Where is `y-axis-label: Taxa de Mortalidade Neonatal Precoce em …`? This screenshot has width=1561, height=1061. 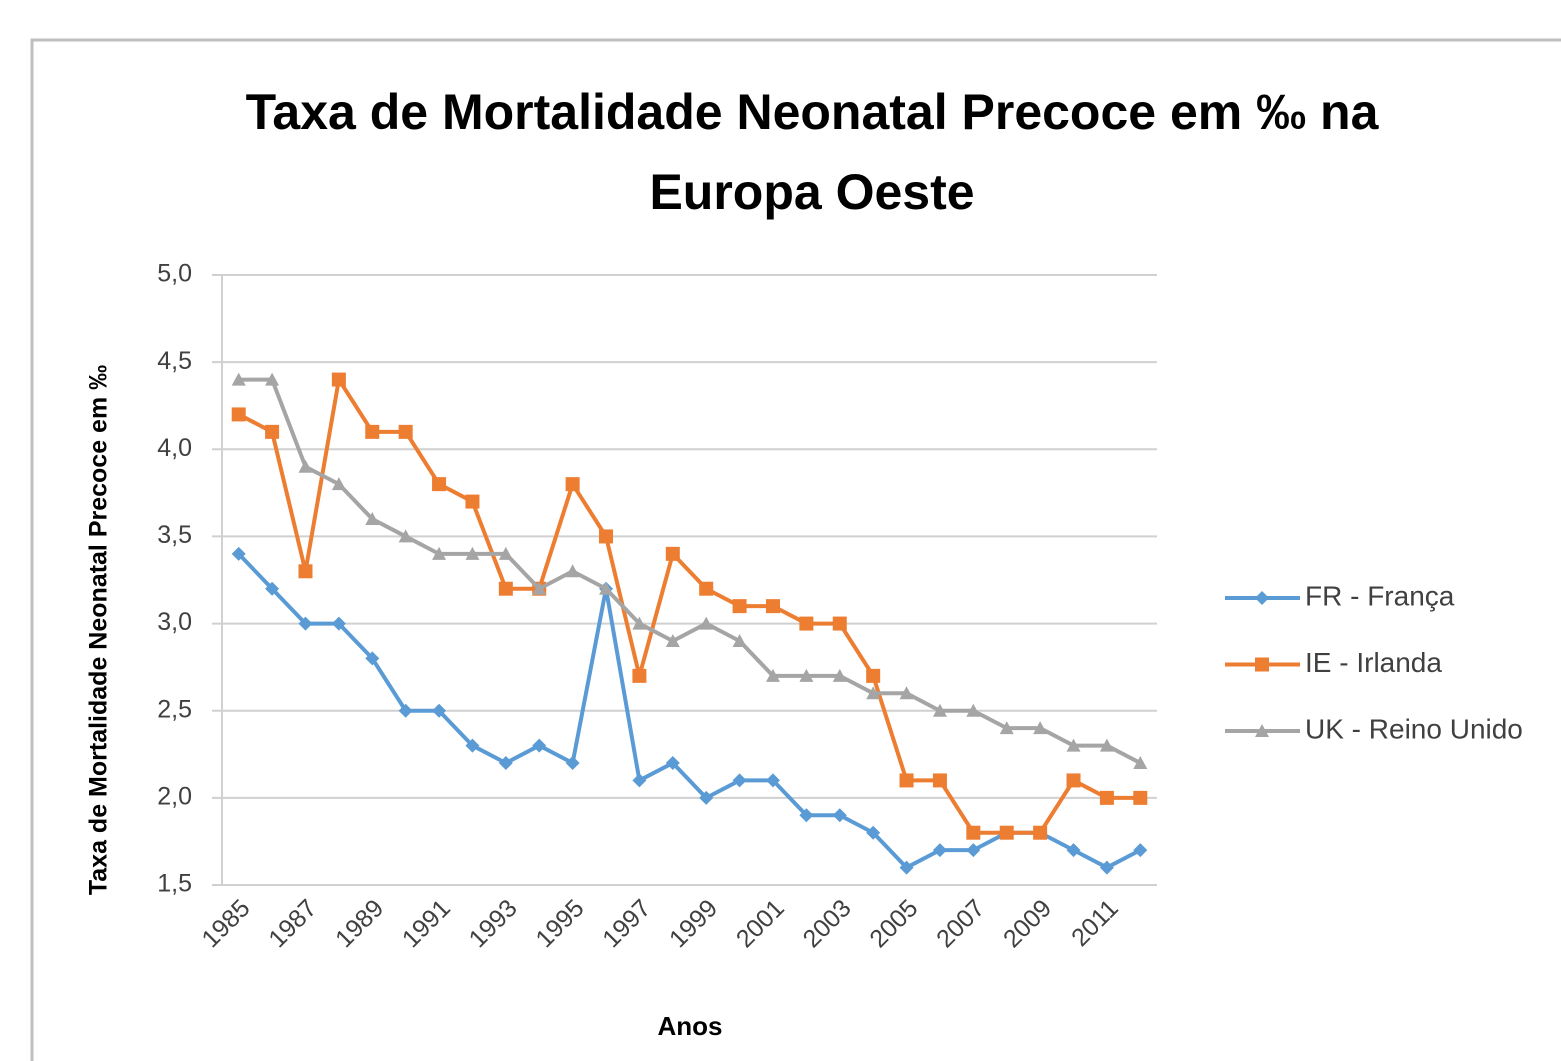 y-axis-label: Taxa de Mortalidade Neonatal Precoce em … is located at coordinates (99, 630).